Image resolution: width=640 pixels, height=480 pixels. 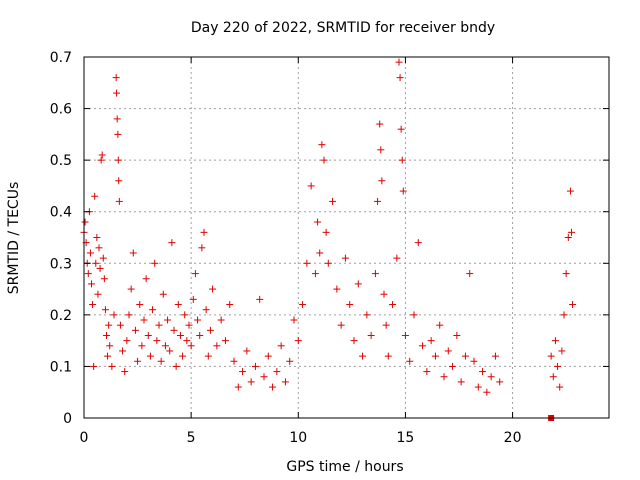 What do you see at coordinates (14, 238) in the screenshot?
I see `y-axis-label: SRMTID / TECUs` at bounding box center [14, 238].